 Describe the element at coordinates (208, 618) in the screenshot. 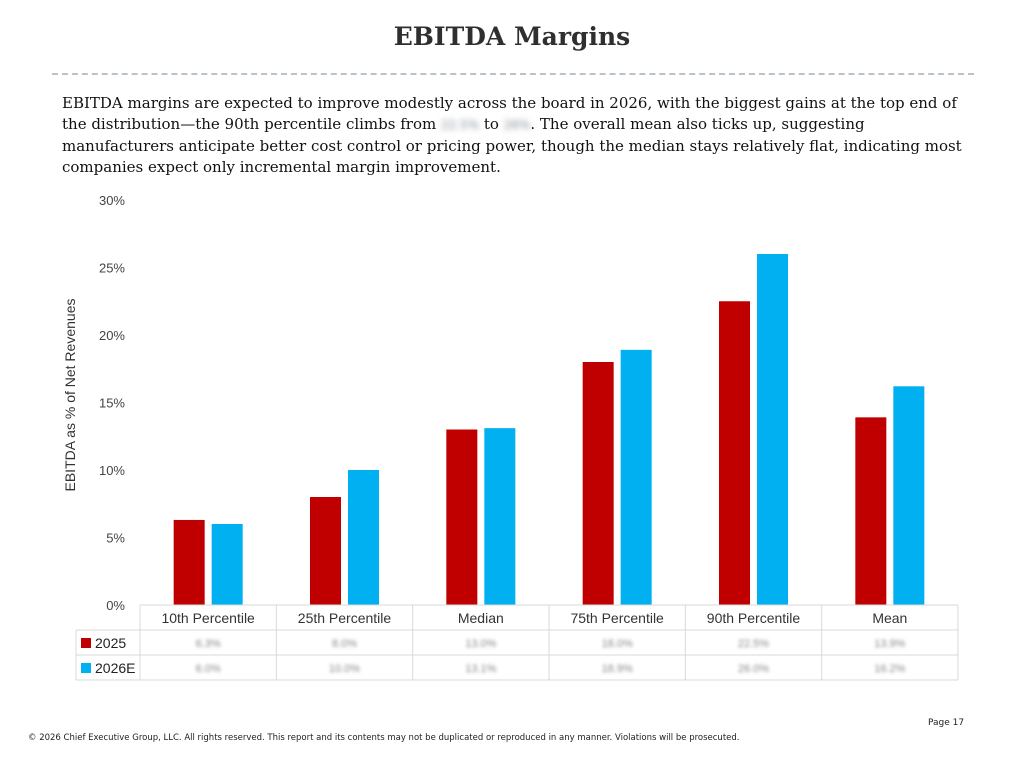

I see `x-category-label: 10th Percentile` at that location.